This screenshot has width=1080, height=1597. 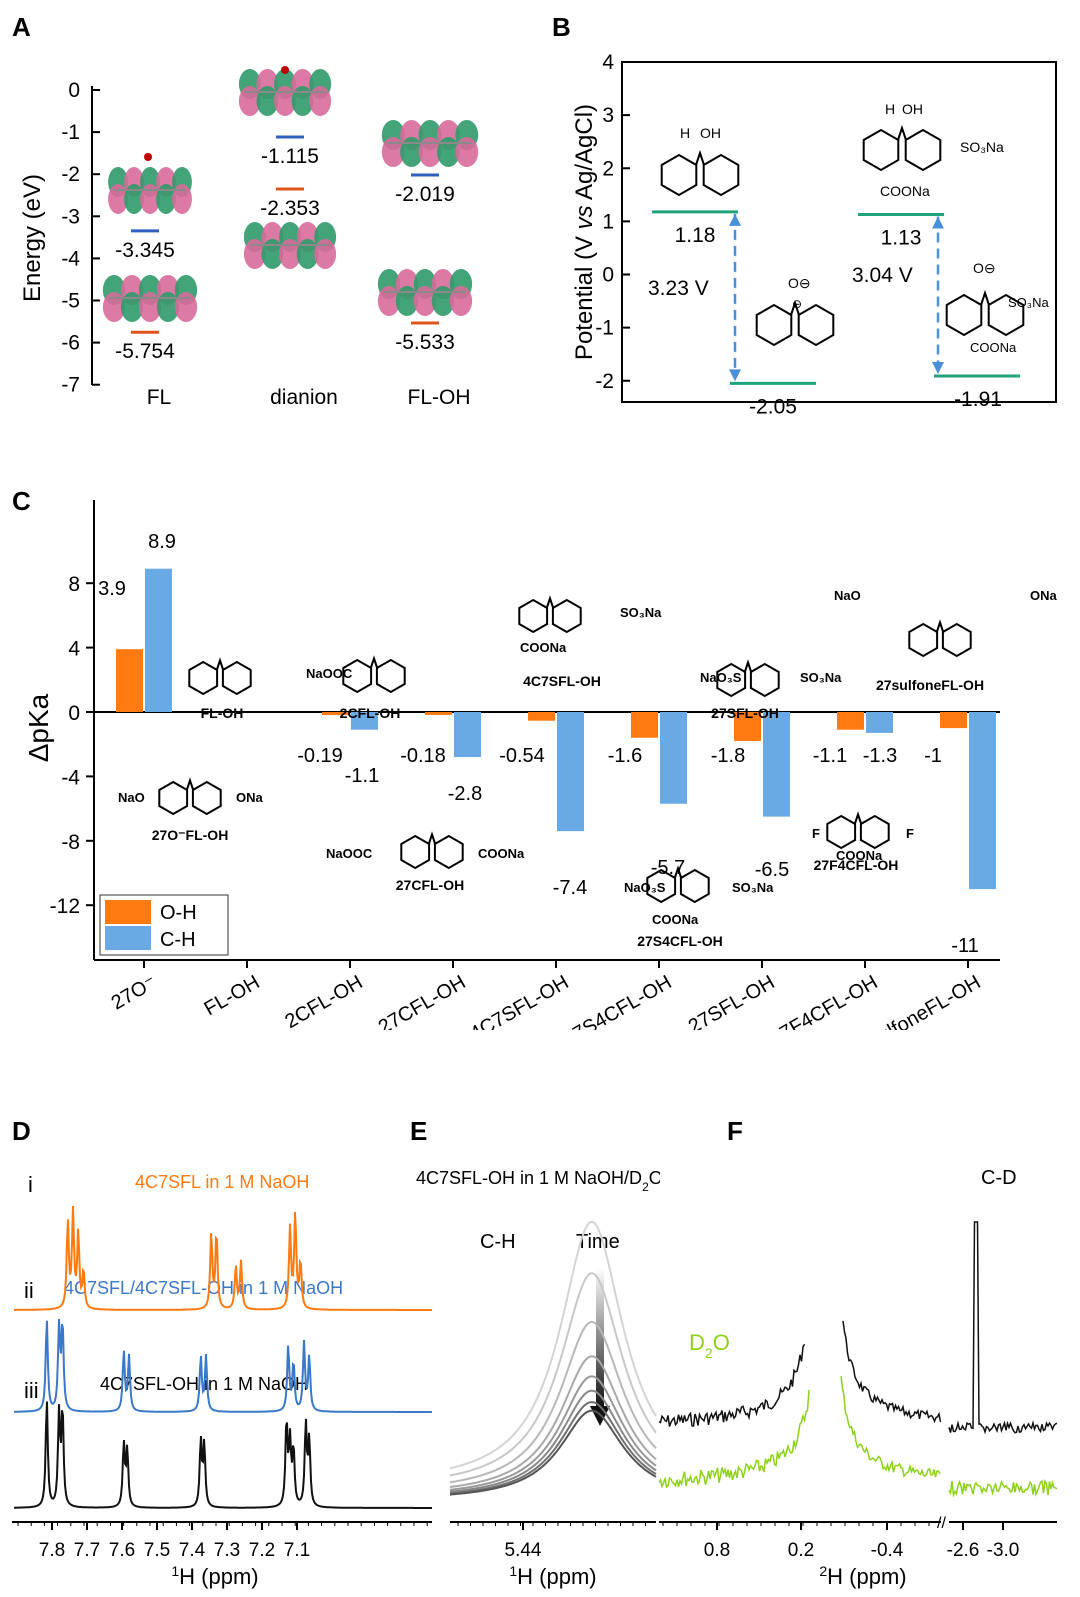 I want to click on c-substituent: NaO, so click(x=847, y=595).